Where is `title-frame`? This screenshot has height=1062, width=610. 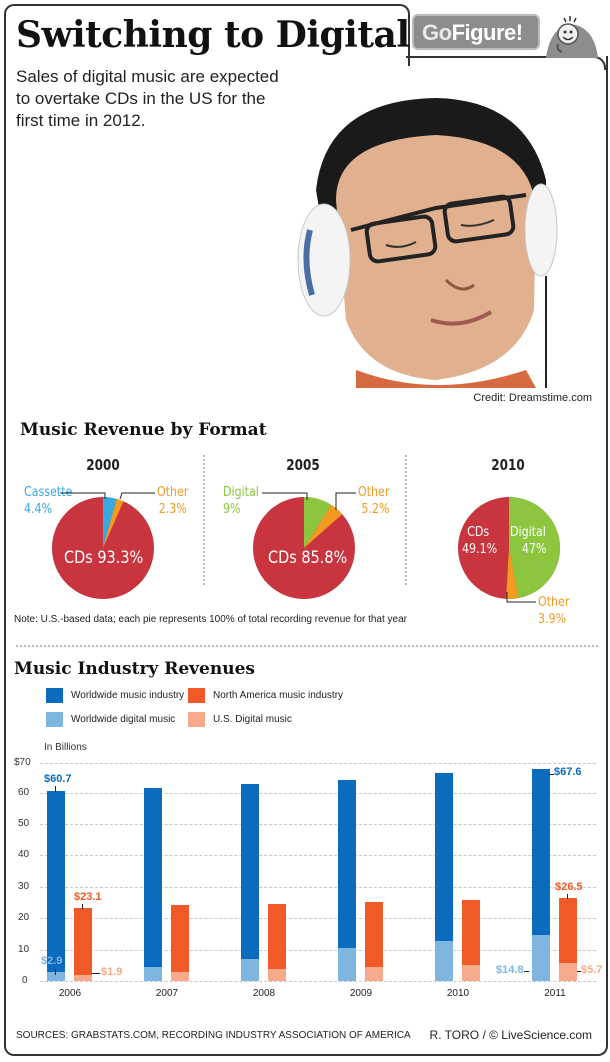
title-frame is located at coordinates (207, 35).